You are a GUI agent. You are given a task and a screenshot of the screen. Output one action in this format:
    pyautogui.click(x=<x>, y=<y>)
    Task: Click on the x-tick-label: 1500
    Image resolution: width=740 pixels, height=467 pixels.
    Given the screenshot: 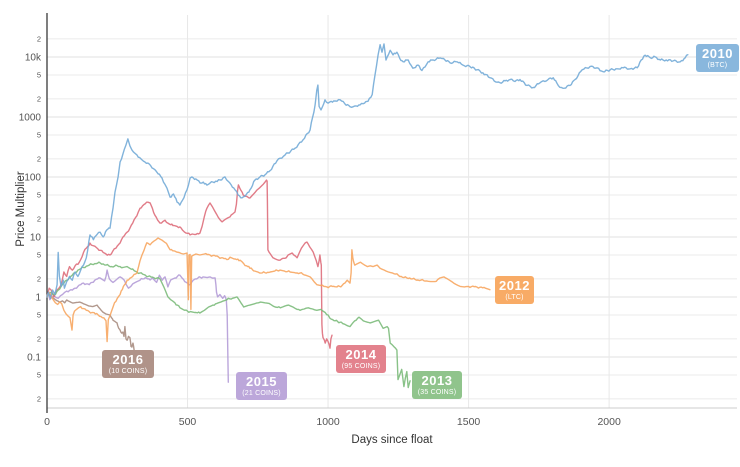 What is the action you would take?
    pyautogui.click(x=469, y=422)
    